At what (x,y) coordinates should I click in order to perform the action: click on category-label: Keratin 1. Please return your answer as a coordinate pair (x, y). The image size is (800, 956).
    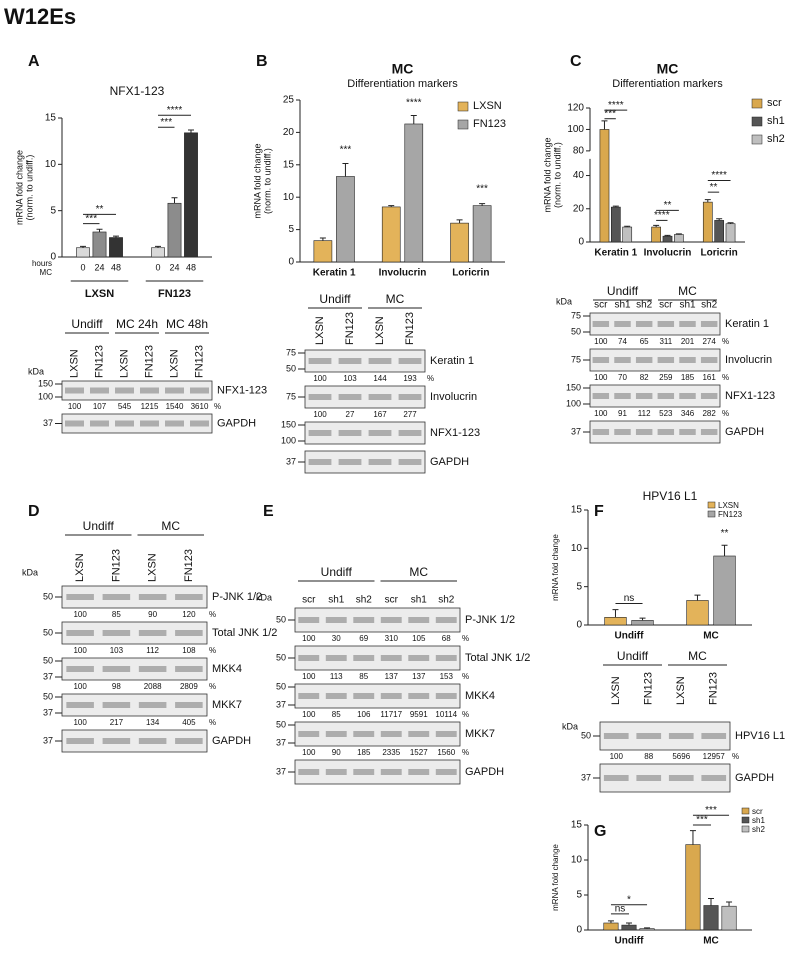
    Looking at the image, I should click on (615, 253).